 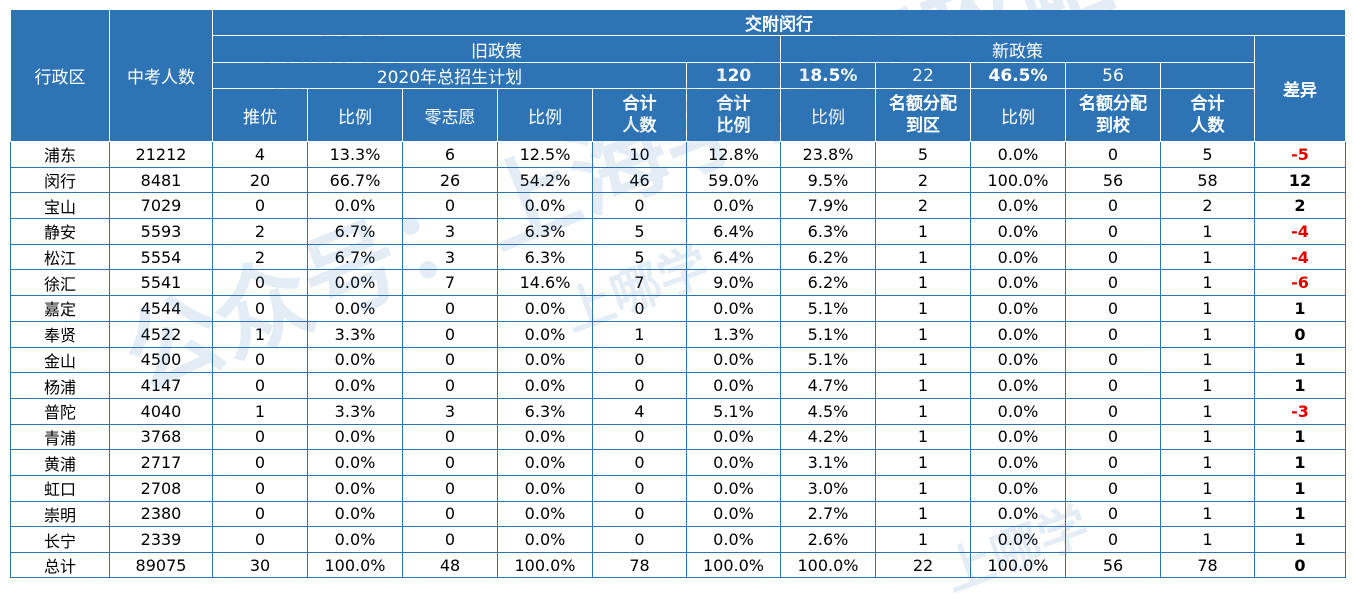 What do you see at coordinates (828, 360) in the screenshot?
I see `table-cell: 5.1%` at bounding box center [828, 360].